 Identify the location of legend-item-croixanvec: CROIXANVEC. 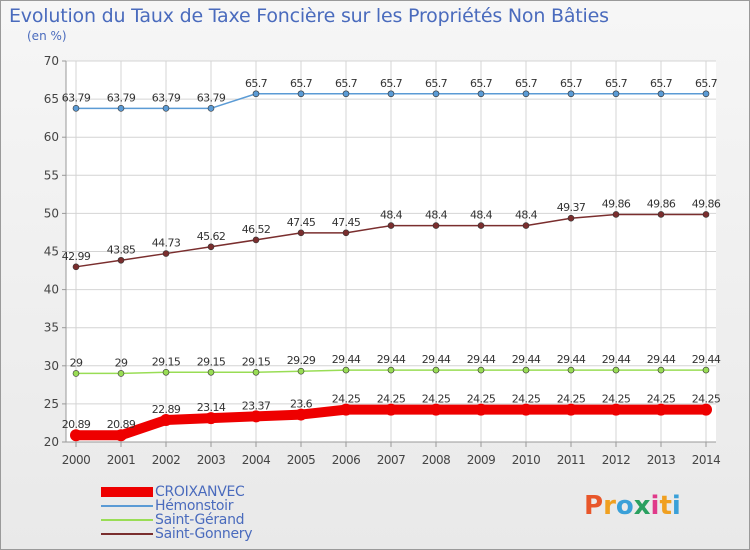
(176, 492).